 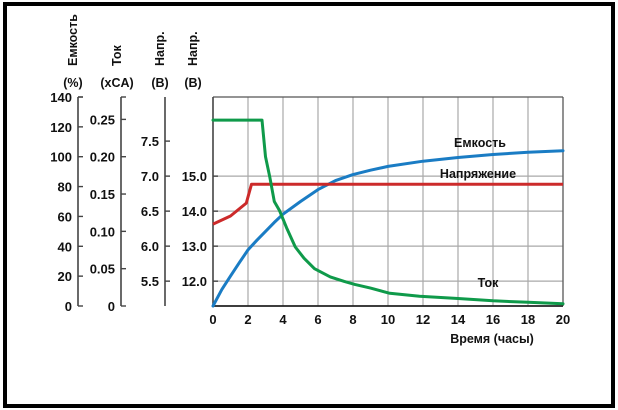 What do you see at coordinates (352, 319) in the screenshot?
I see `x-tick-label: 8` at bounding box center [352, 319].